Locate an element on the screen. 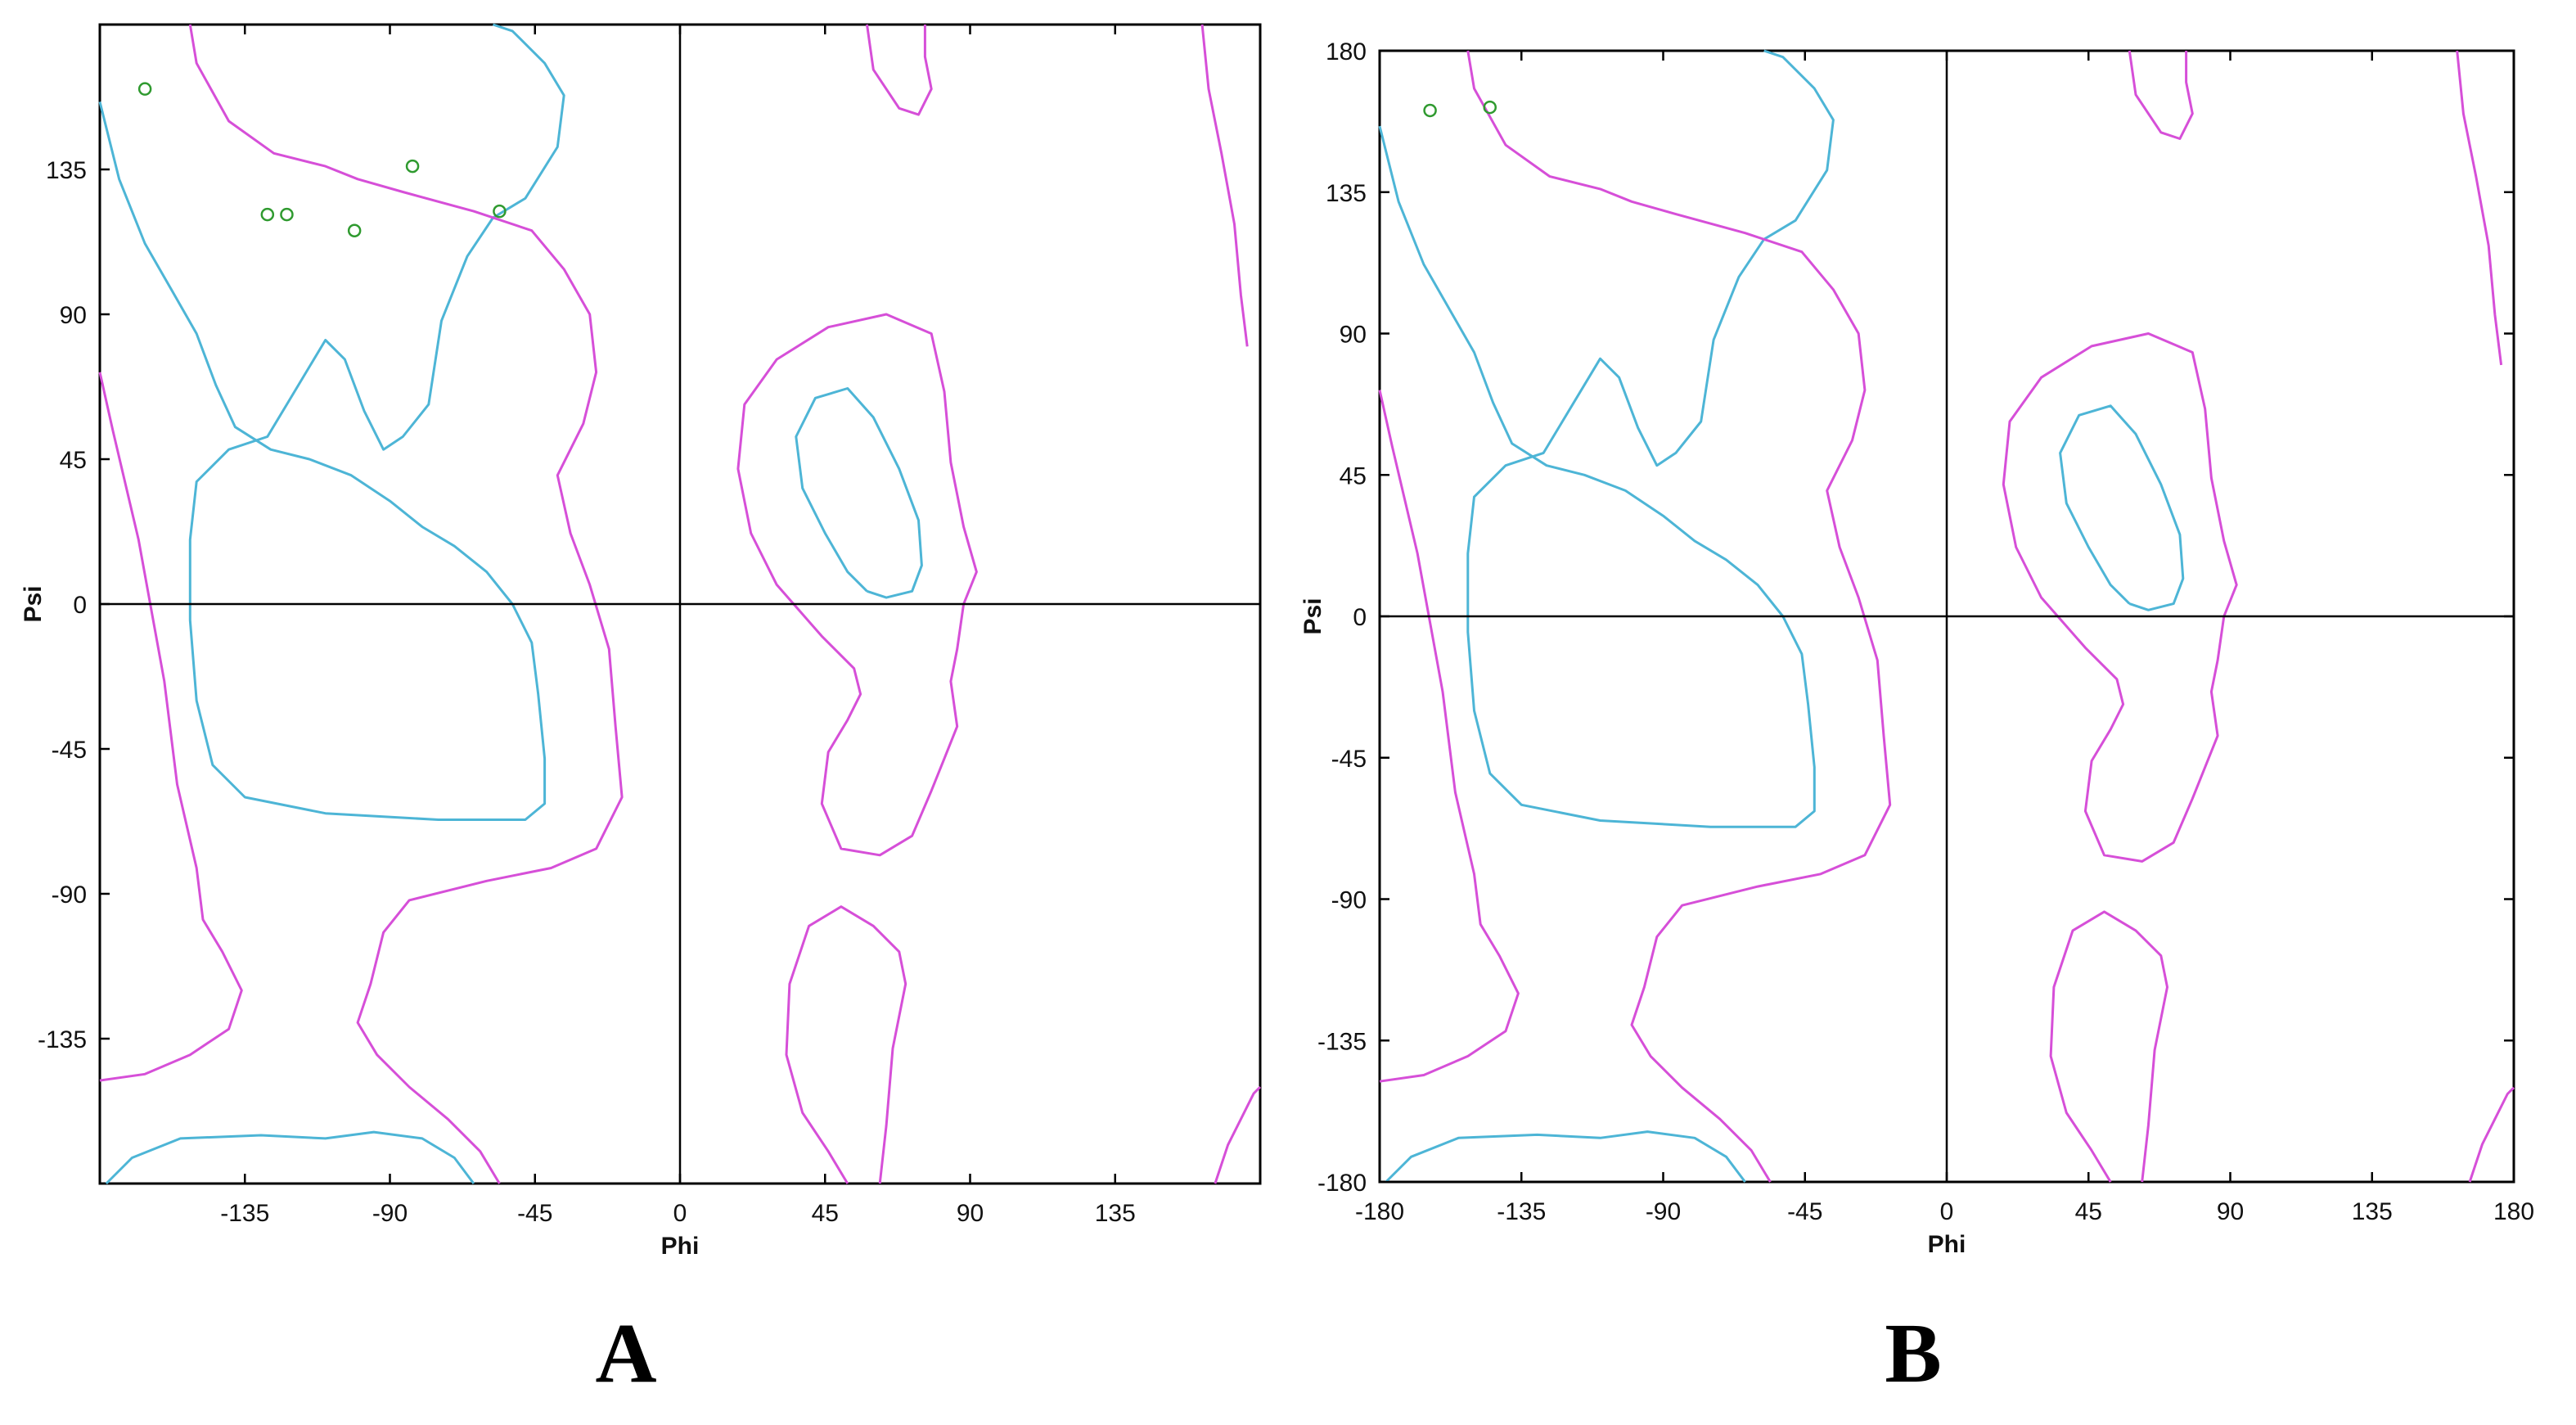  y-tick-label-b-5: -45 is located at coordinates (1349, 759).